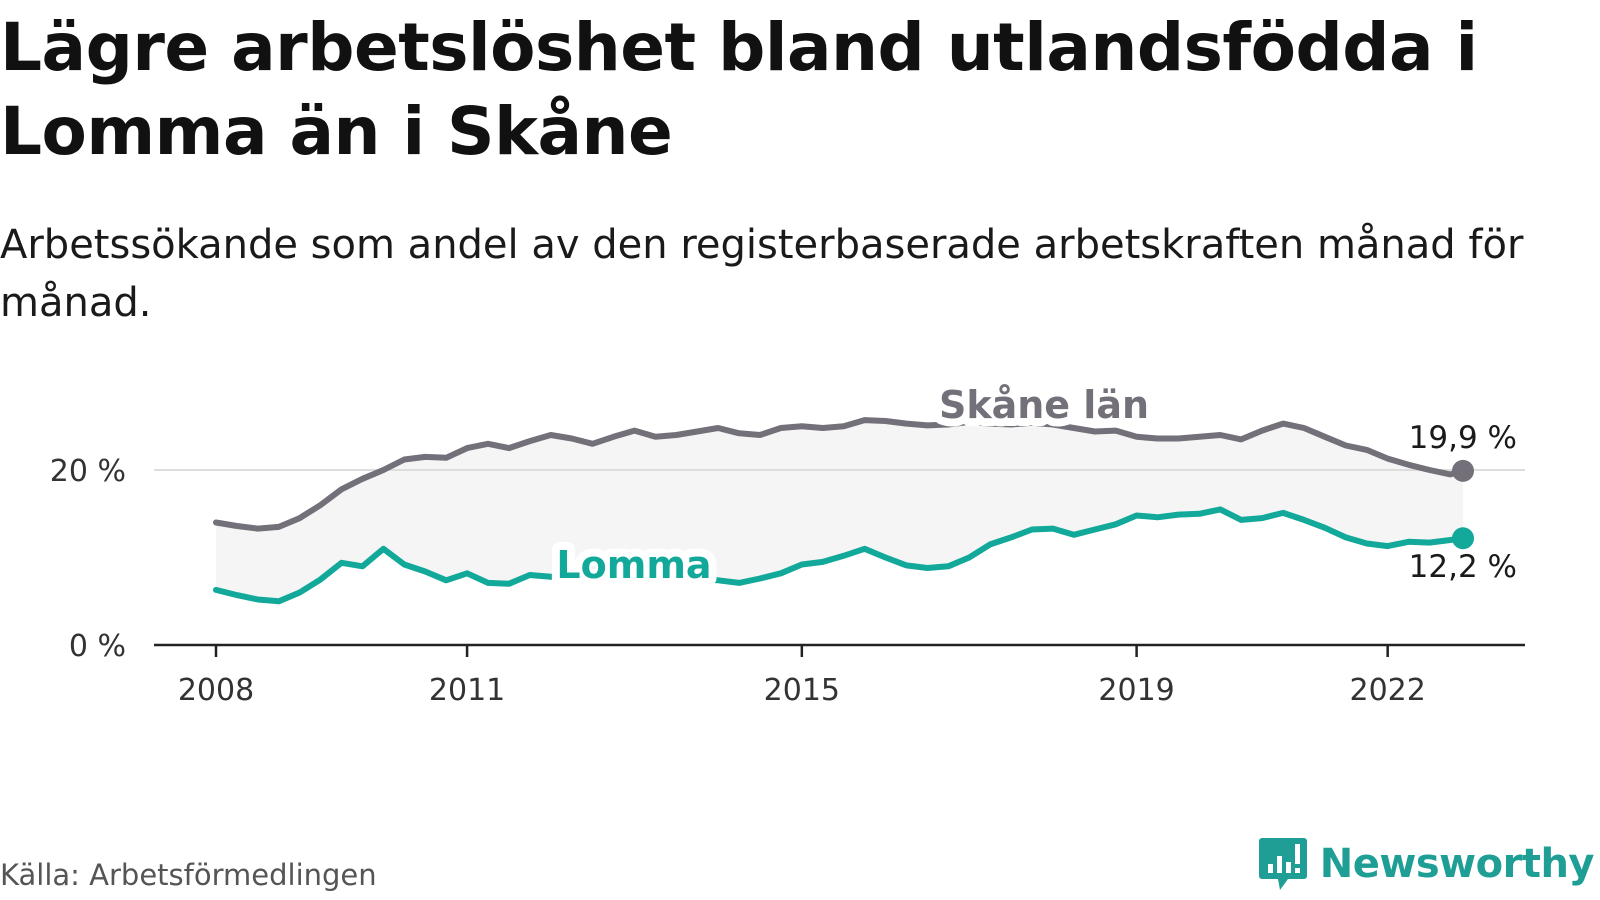 The image size is (1600, 900). I want to click on x-tick-label: 2019, so click(1136, 690).